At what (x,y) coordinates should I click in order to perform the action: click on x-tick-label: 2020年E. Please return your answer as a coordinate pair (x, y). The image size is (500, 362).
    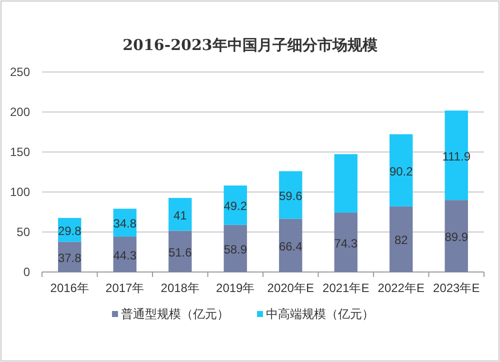
    Looking at the image, I should click on (290, 288).